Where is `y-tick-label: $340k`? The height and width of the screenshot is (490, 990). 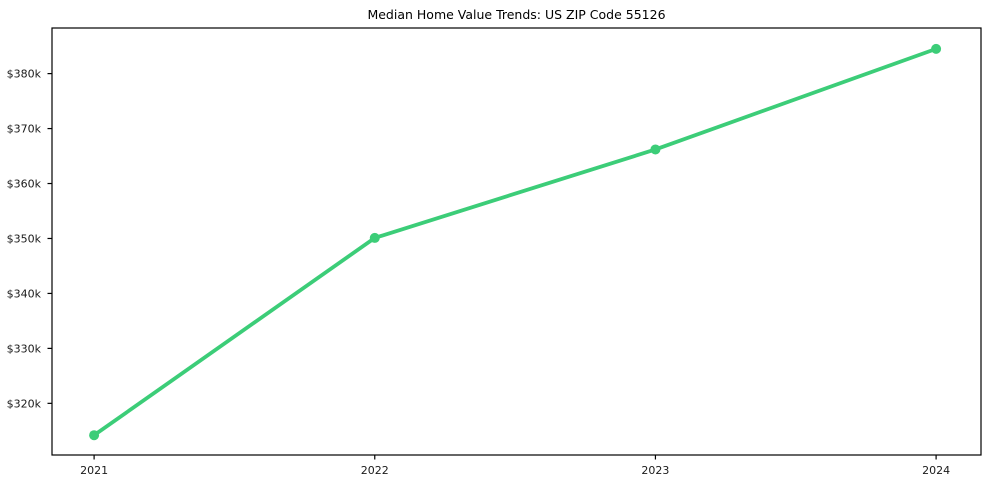
y-tick-label: $340k is located at coordinates (24, 293).